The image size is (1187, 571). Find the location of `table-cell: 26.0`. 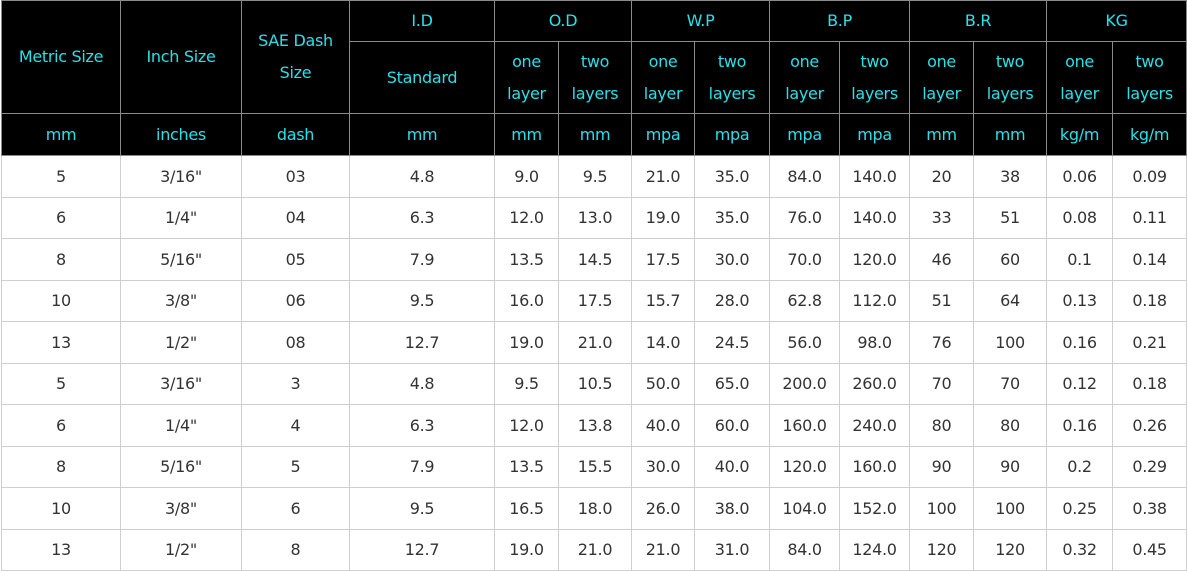

table-cell: 26.0 is located at coordinates (663, 508).